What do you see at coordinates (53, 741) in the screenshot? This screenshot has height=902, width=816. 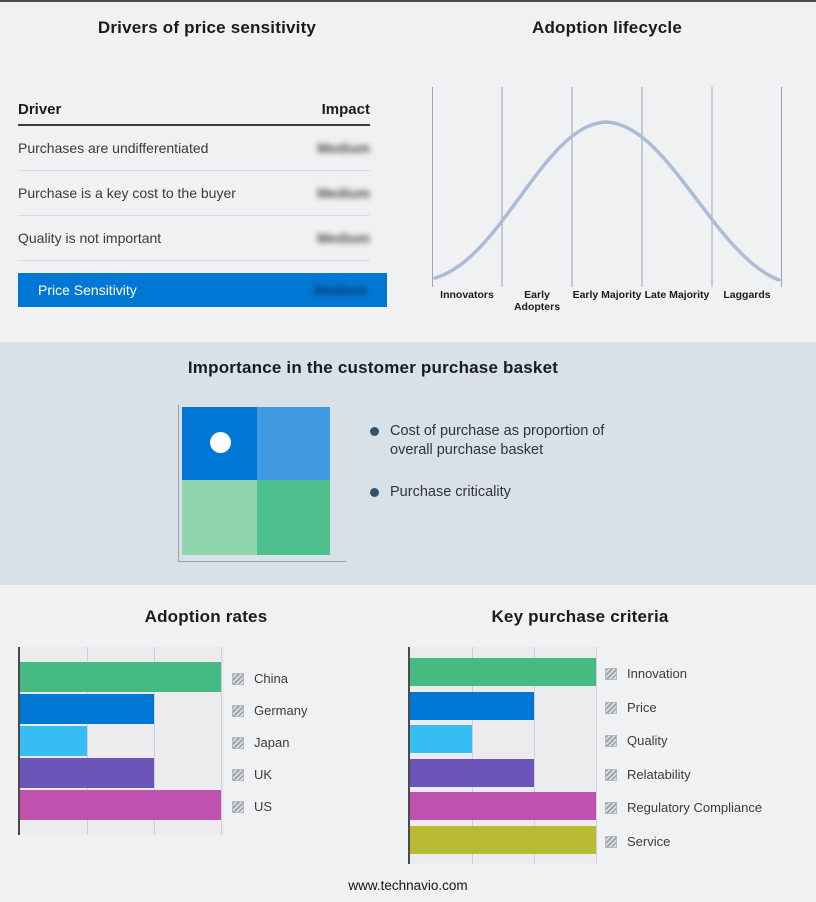 I see `bar-japan` at bounding box center [53, 741].